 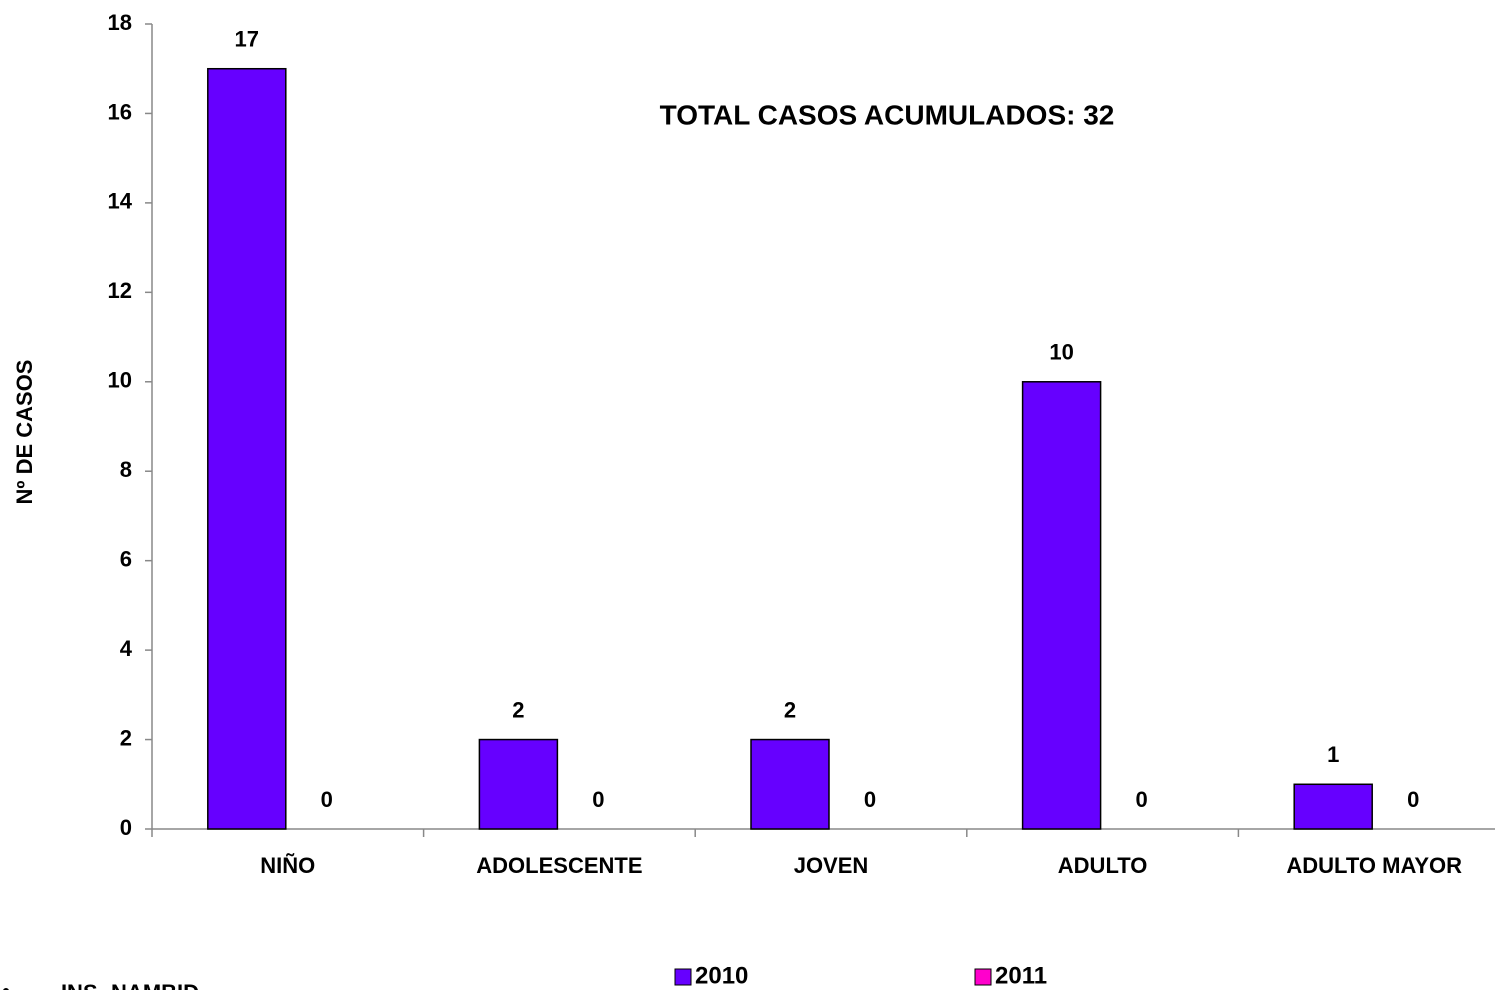 I want to click on y-tick-label: 16, so click(x=120, y=111).